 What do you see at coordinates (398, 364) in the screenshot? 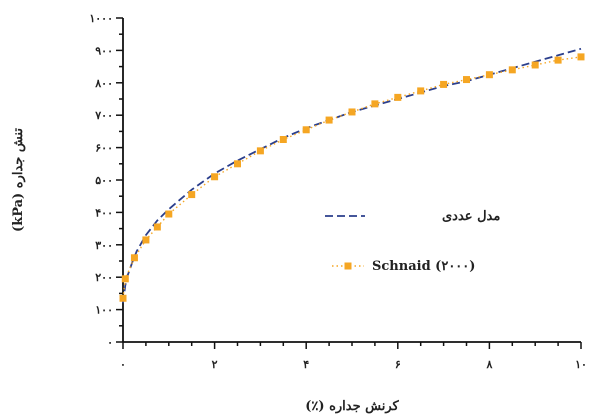
I see `x-tick-label: ۶` at bounding box center [398, 364].